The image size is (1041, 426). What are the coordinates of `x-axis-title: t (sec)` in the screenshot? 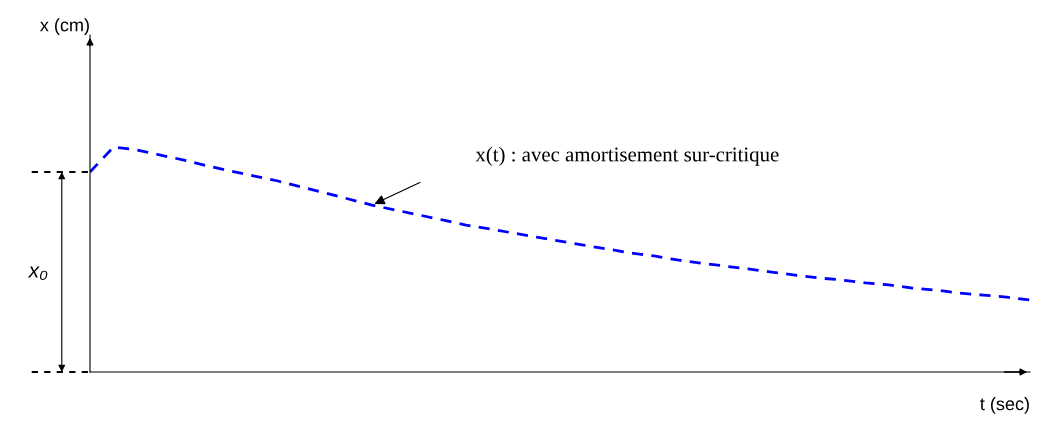 It's located at (1004, 405).